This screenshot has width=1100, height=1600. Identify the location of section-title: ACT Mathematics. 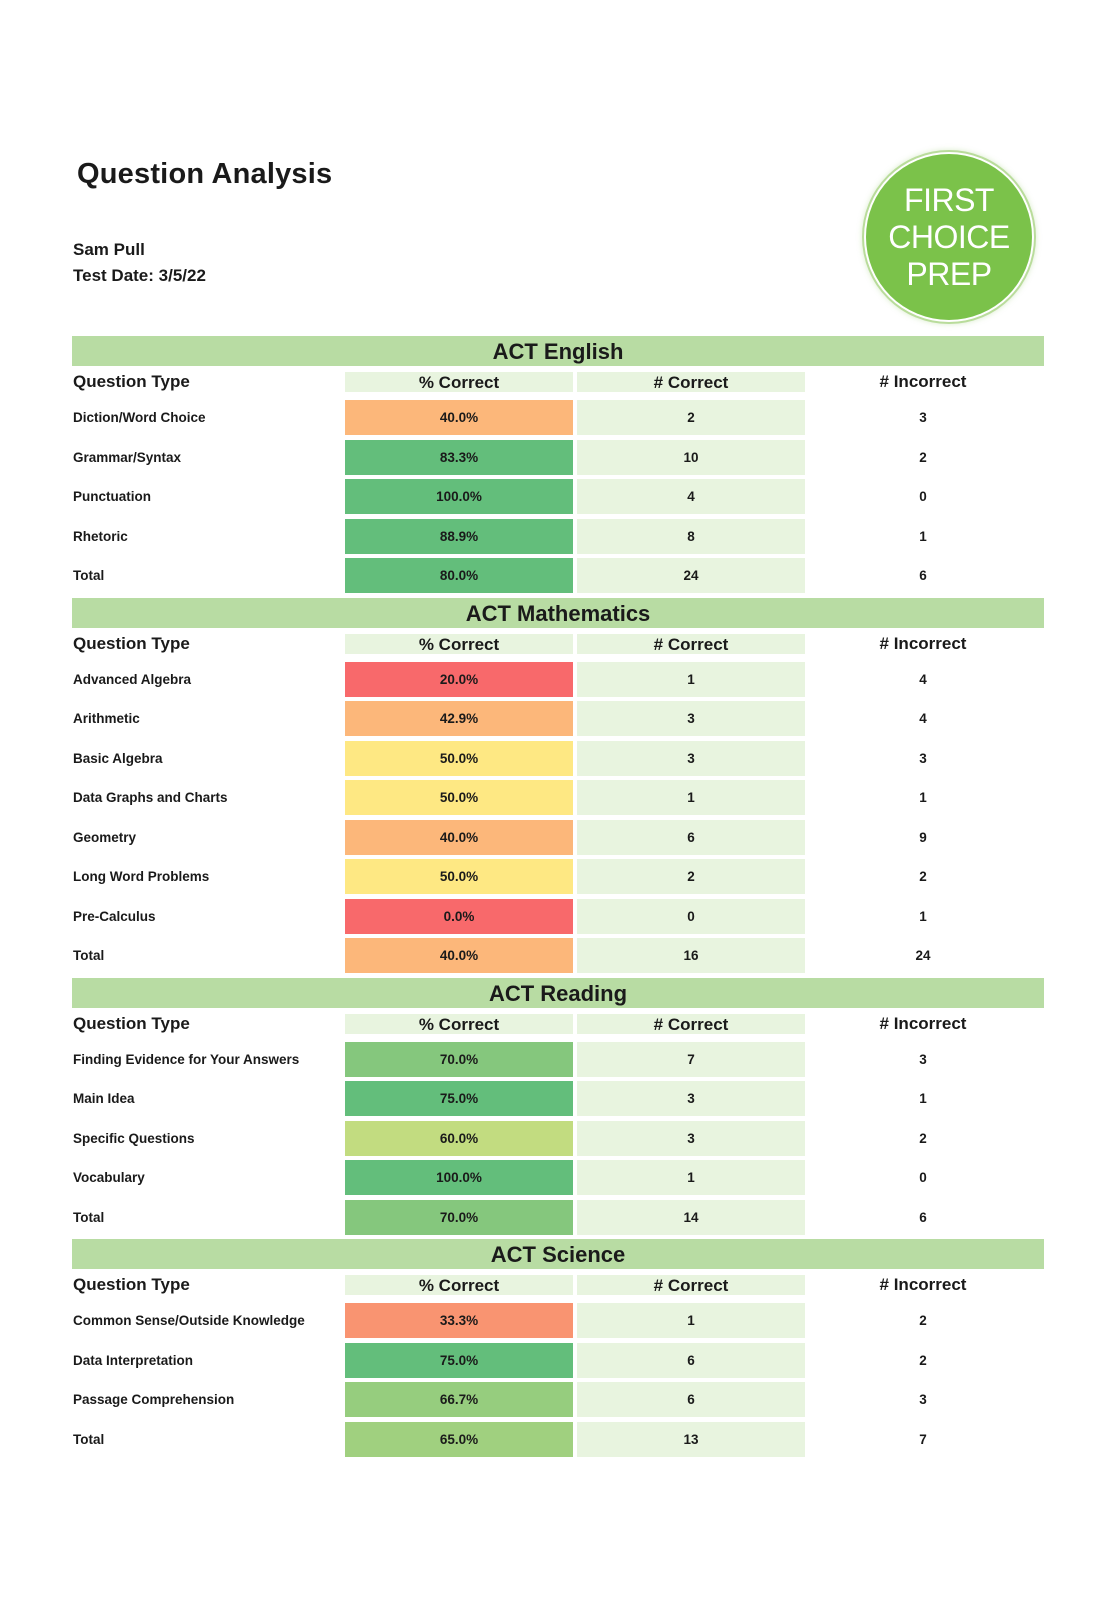
(558, 612).